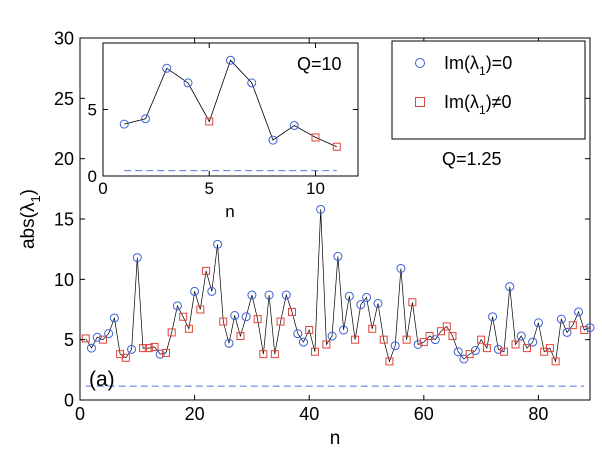  I want to click on main-x-tick-label: 0, so click(80, 414).